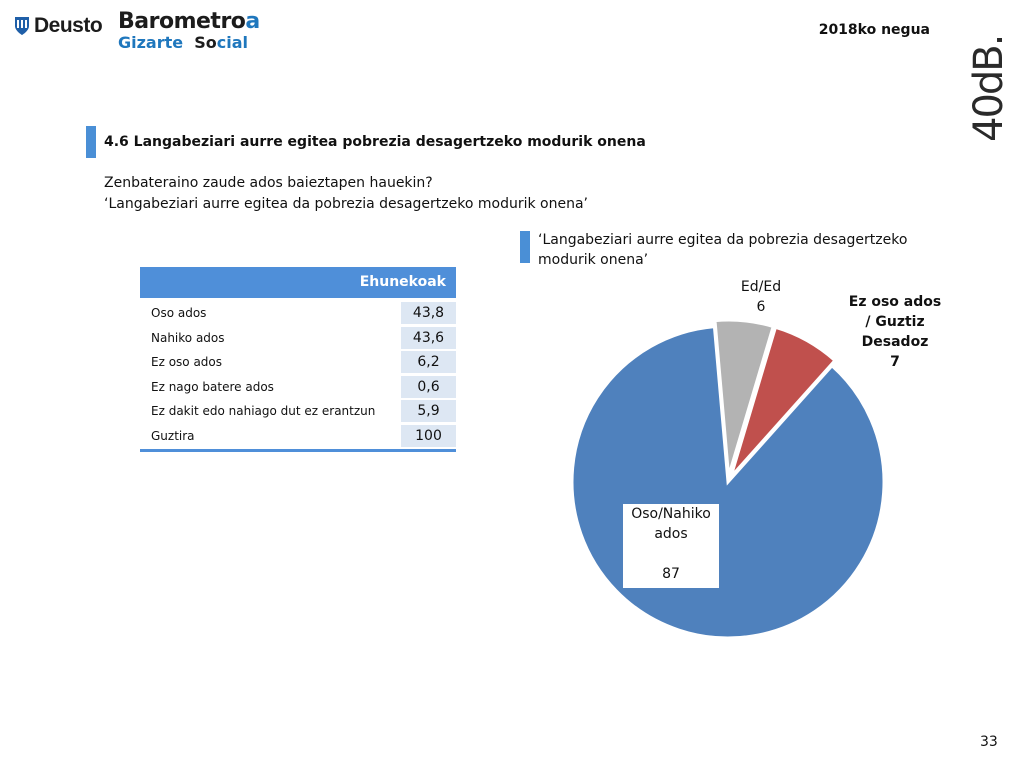  What do you see at coordinates (263, 411) in the screenshot?
I see `row-label: Ez dakit edo nahiago dut ez erantzun` at bounding box center [263, 411].